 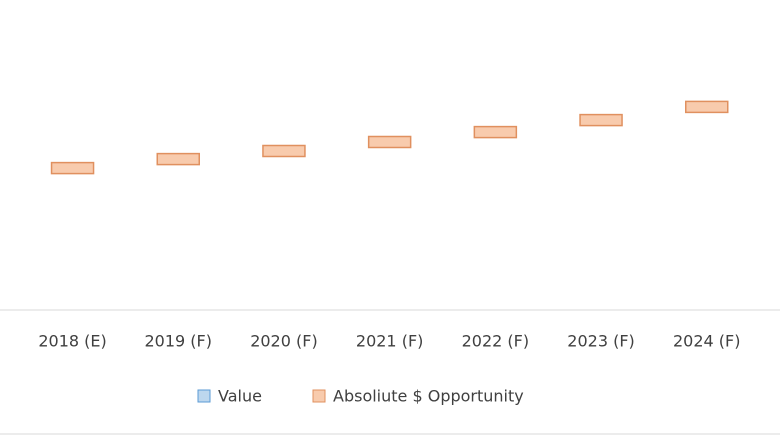 I want to click on legend-label: Value, so click(x=240, y=396).